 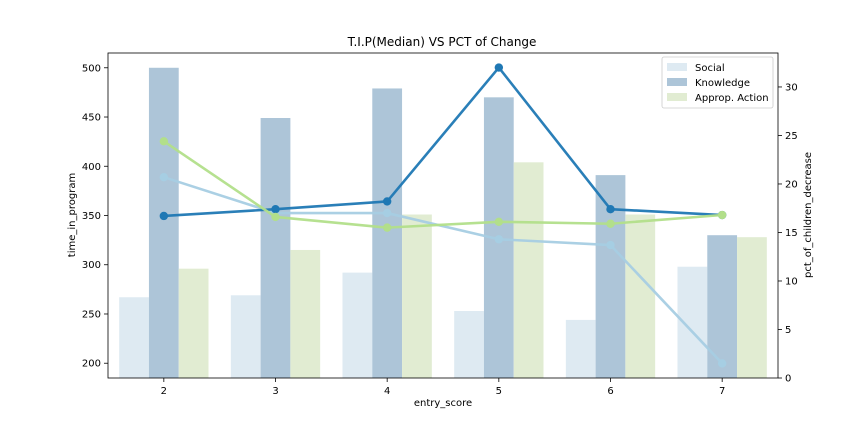 What do you see at coordinates (91, 314) in the screenshot?
I see `y-tick-label: 250` at bounding box center [91, 314].